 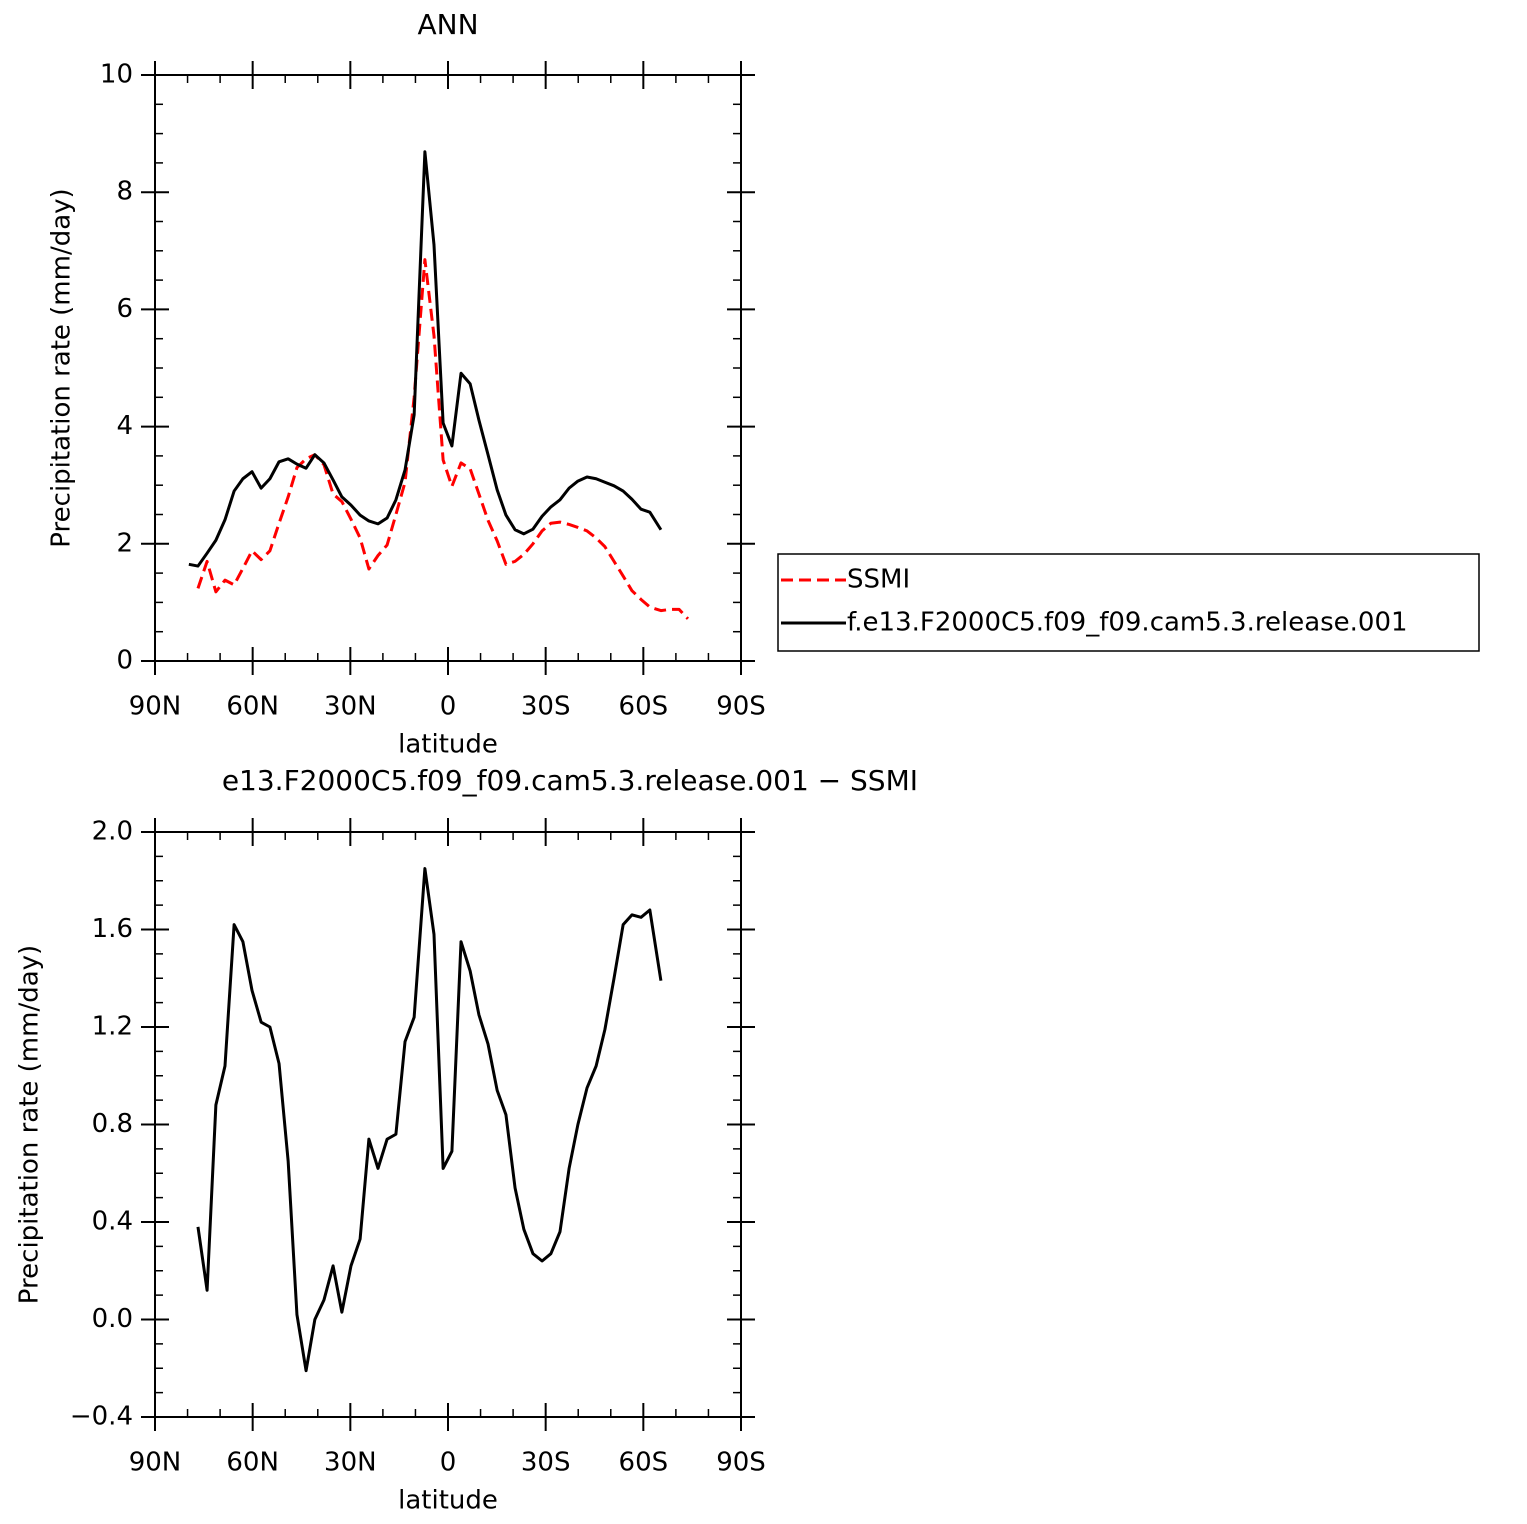 What do you see at coordinates (878, 580) in the screenshot?
I see `legend-label: SSMI` at bounding box center [878, 580].